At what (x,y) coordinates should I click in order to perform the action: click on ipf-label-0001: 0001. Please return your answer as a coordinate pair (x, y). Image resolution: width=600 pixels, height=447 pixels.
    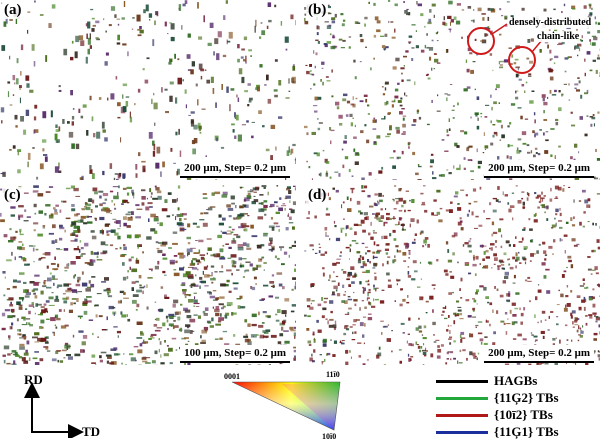
    Looking at the image, I should click on (232, 376).